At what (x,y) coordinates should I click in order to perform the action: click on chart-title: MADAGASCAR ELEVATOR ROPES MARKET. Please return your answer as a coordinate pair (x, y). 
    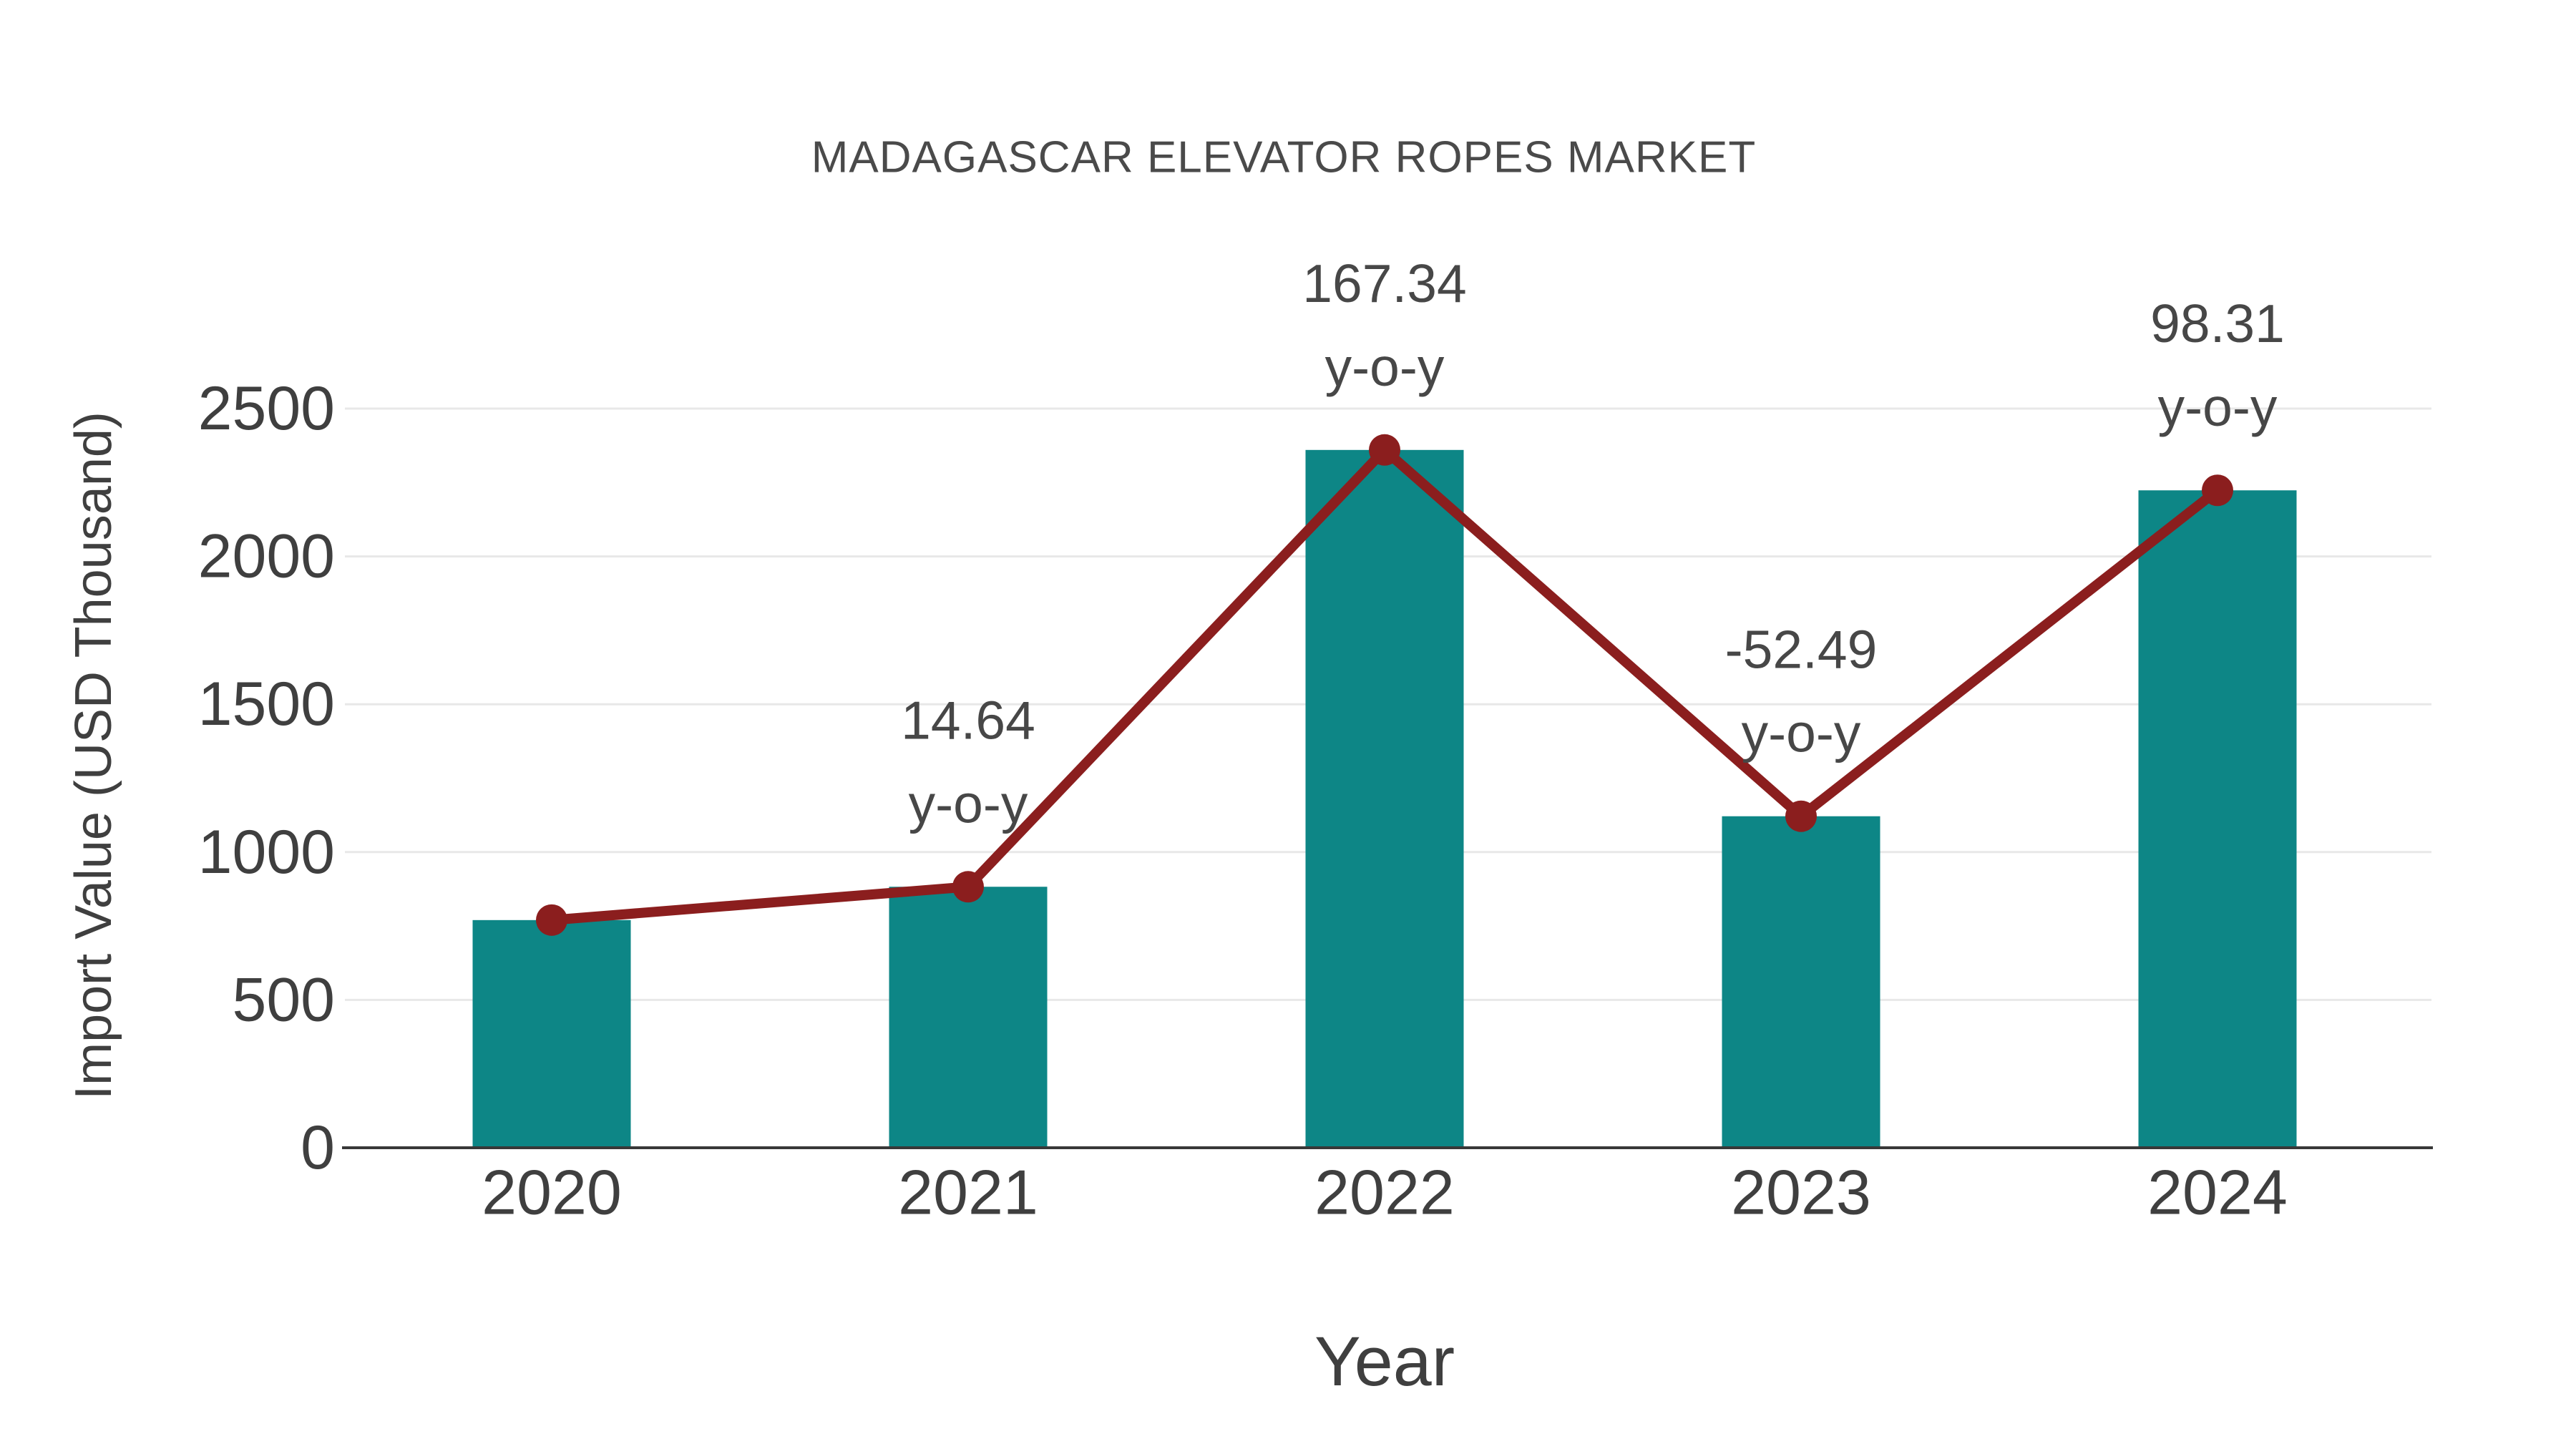
    Looking at the image, I should click on (1284, 157).